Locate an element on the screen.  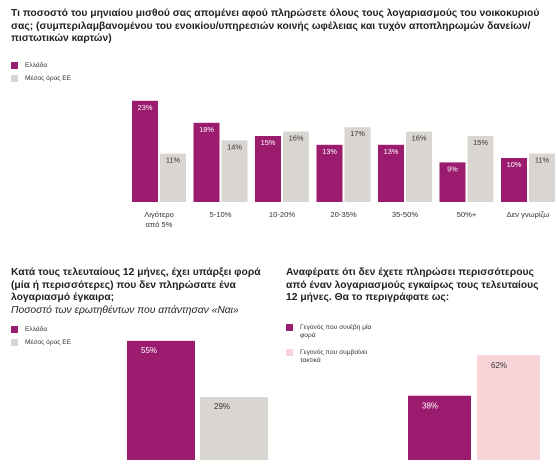
chart3-bar-label-once: 38% is located at coordinates (430, 406).